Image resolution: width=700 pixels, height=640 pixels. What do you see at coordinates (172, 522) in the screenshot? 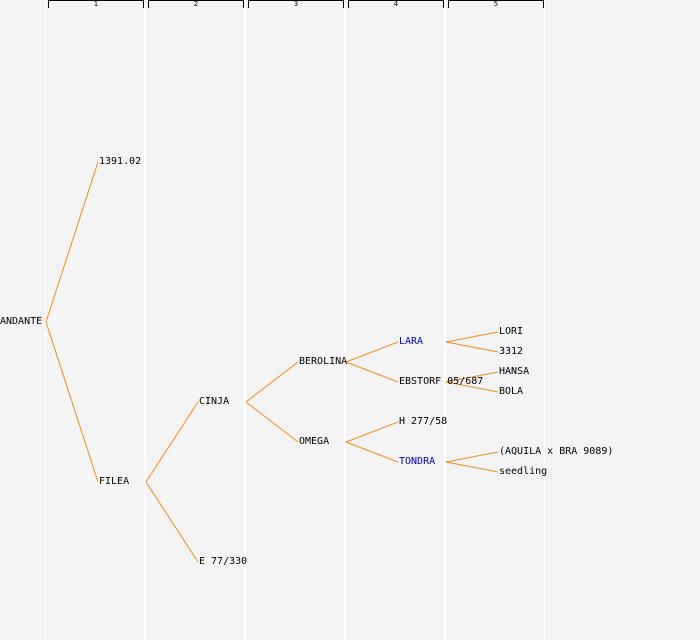
I see `connector-filea-e77` at bounding box center [172, 522].